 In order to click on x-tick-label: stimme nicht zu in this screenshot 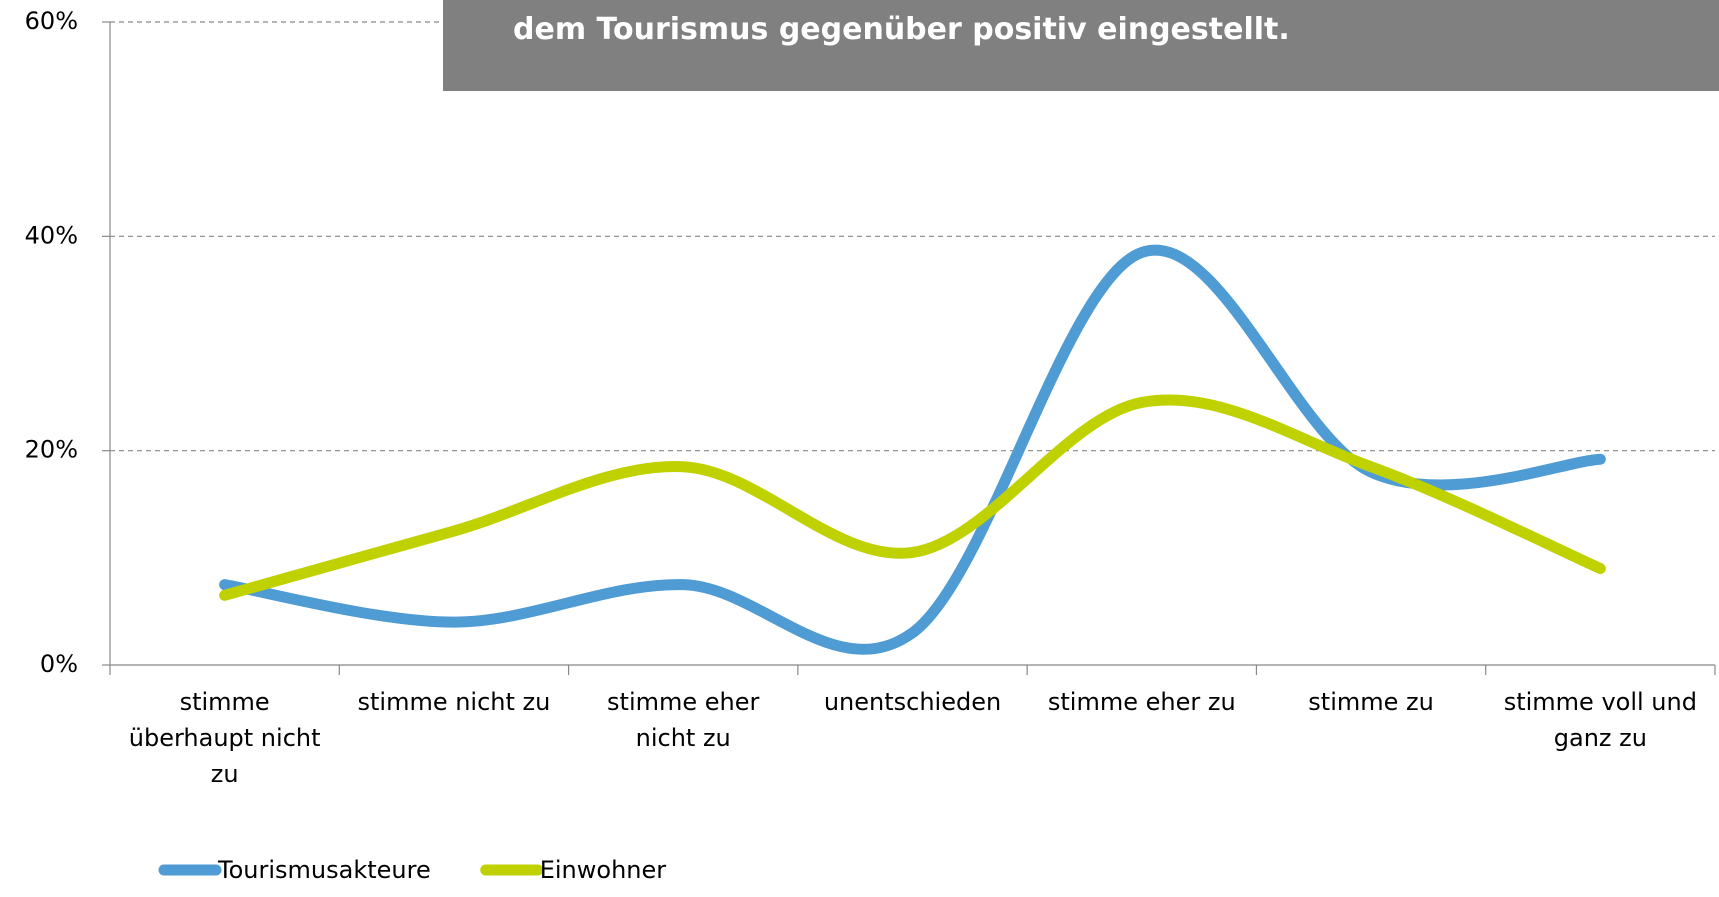, I will do `click(454, 702)`.